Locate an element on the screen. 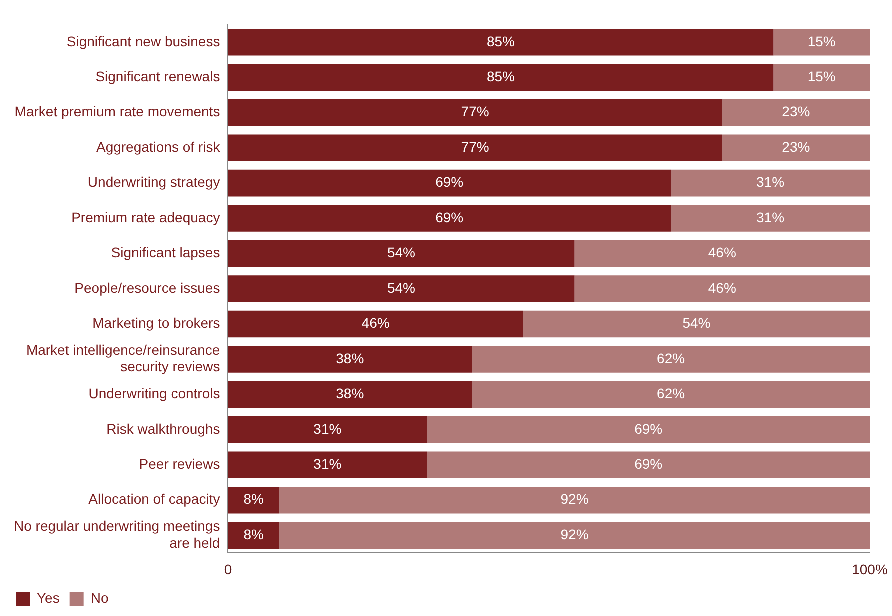 The width and height of the screenshot is (892, 616). y-tick-label: Market premium rate movements is located at coordinates (117, 112).